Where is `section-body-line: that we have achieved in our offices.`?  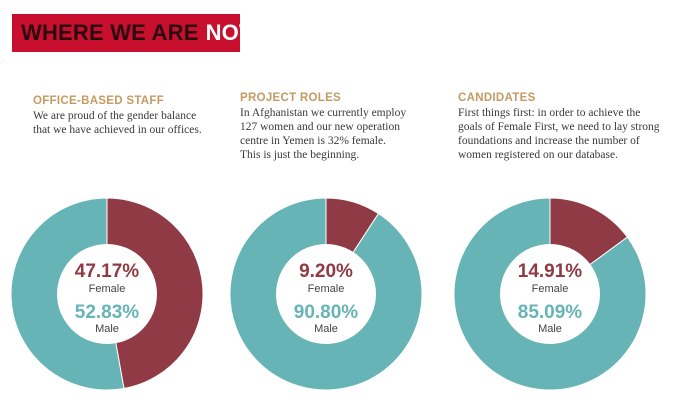
section-body-line: that we have achieved in our offices. is located at coordinates (117, 130).